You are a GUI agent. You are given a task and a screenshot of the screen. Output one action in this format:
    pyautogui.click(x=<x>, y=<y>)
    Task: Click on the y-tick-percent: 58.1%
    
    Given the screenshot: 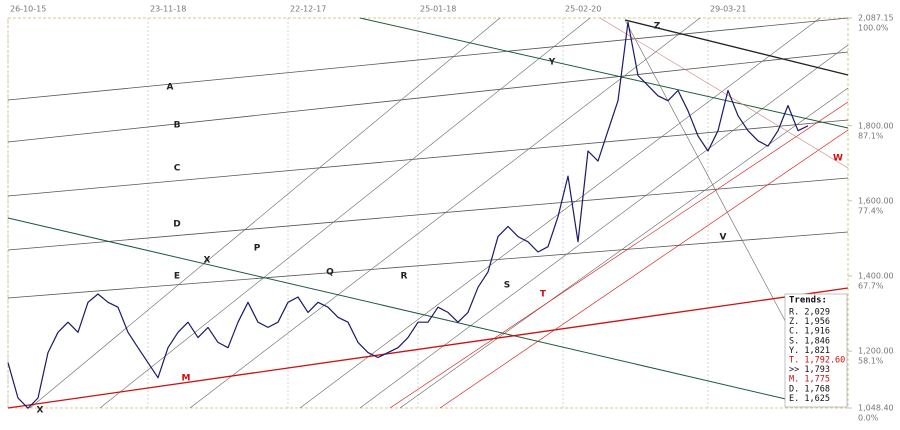 What is the action you would take?
    pyautogui.click(x=871, y=361)
    